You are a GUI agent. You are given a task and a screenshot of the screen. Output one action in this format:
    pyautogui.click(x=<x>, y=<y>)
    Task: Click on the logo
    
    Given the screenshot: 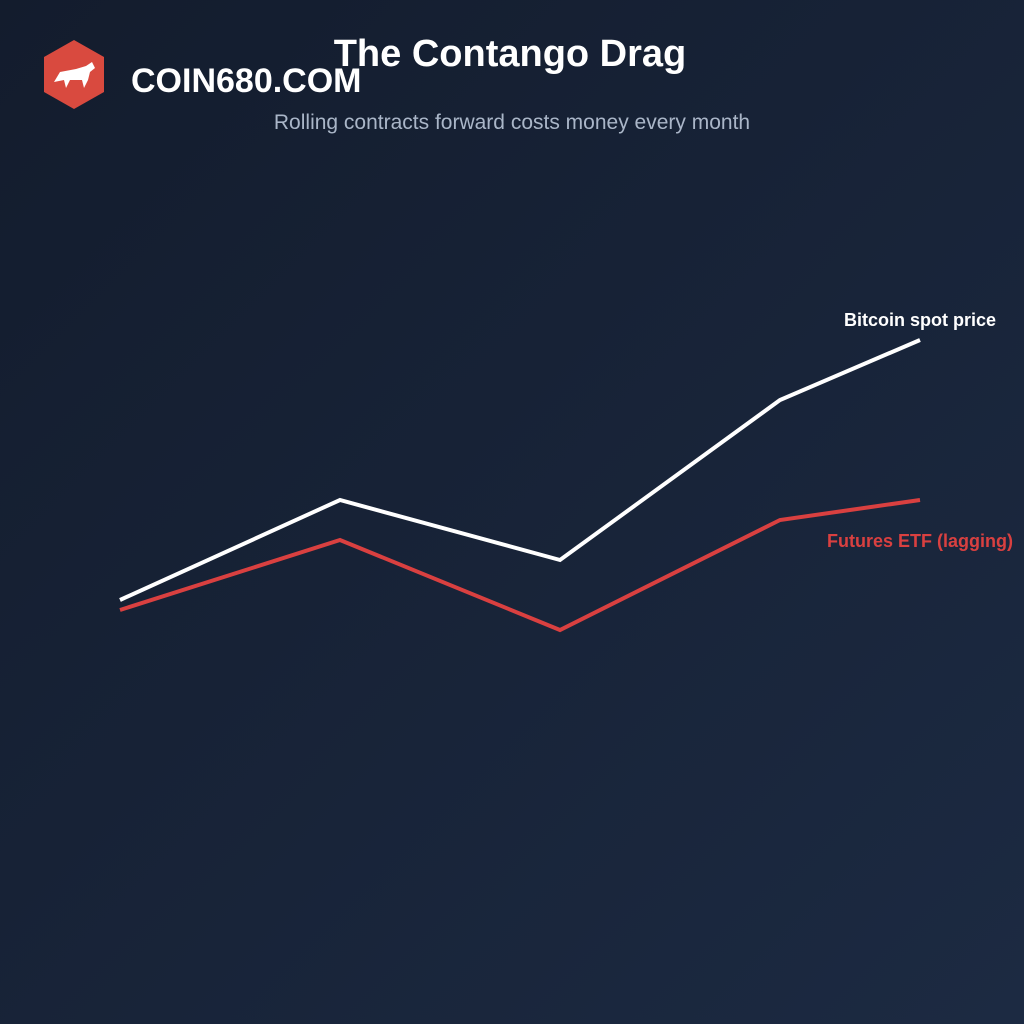 What is the action you would take?
    pyautogui.click(x=74, y=74)
    